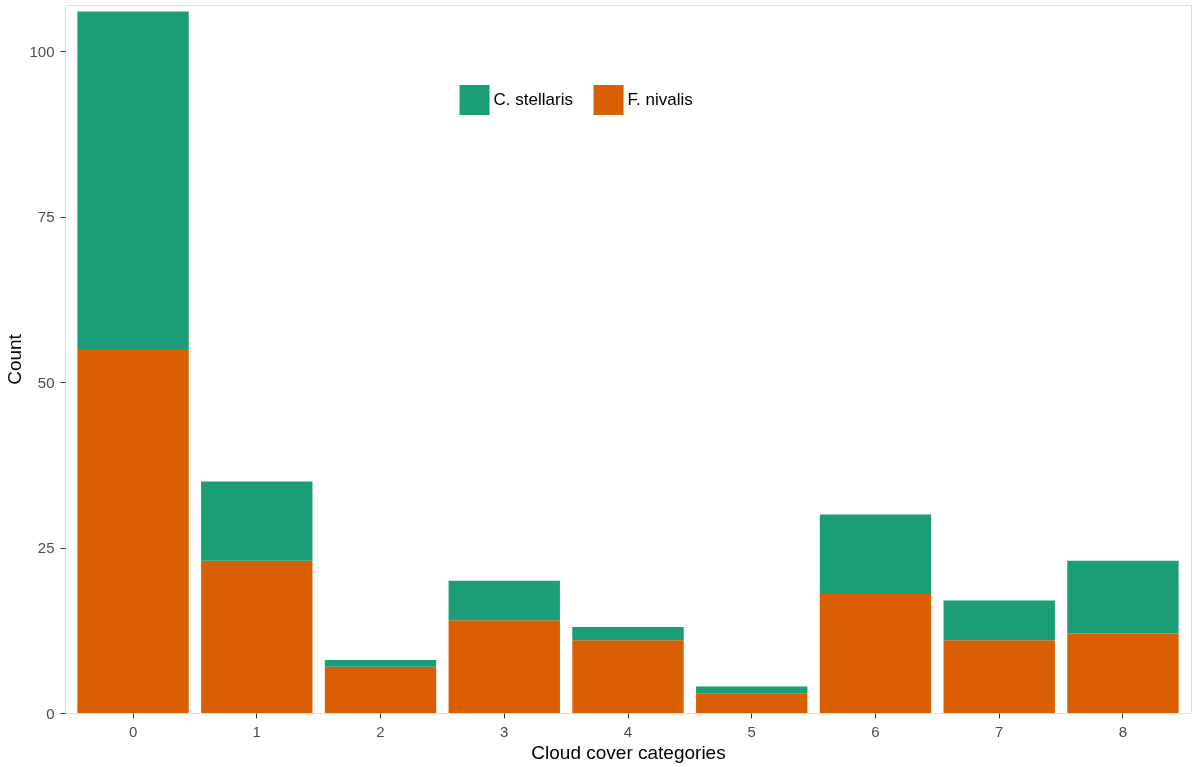 This screenshot has height=767, width=1196. I want to click on x-tick-label: 6, so click(875, 731).